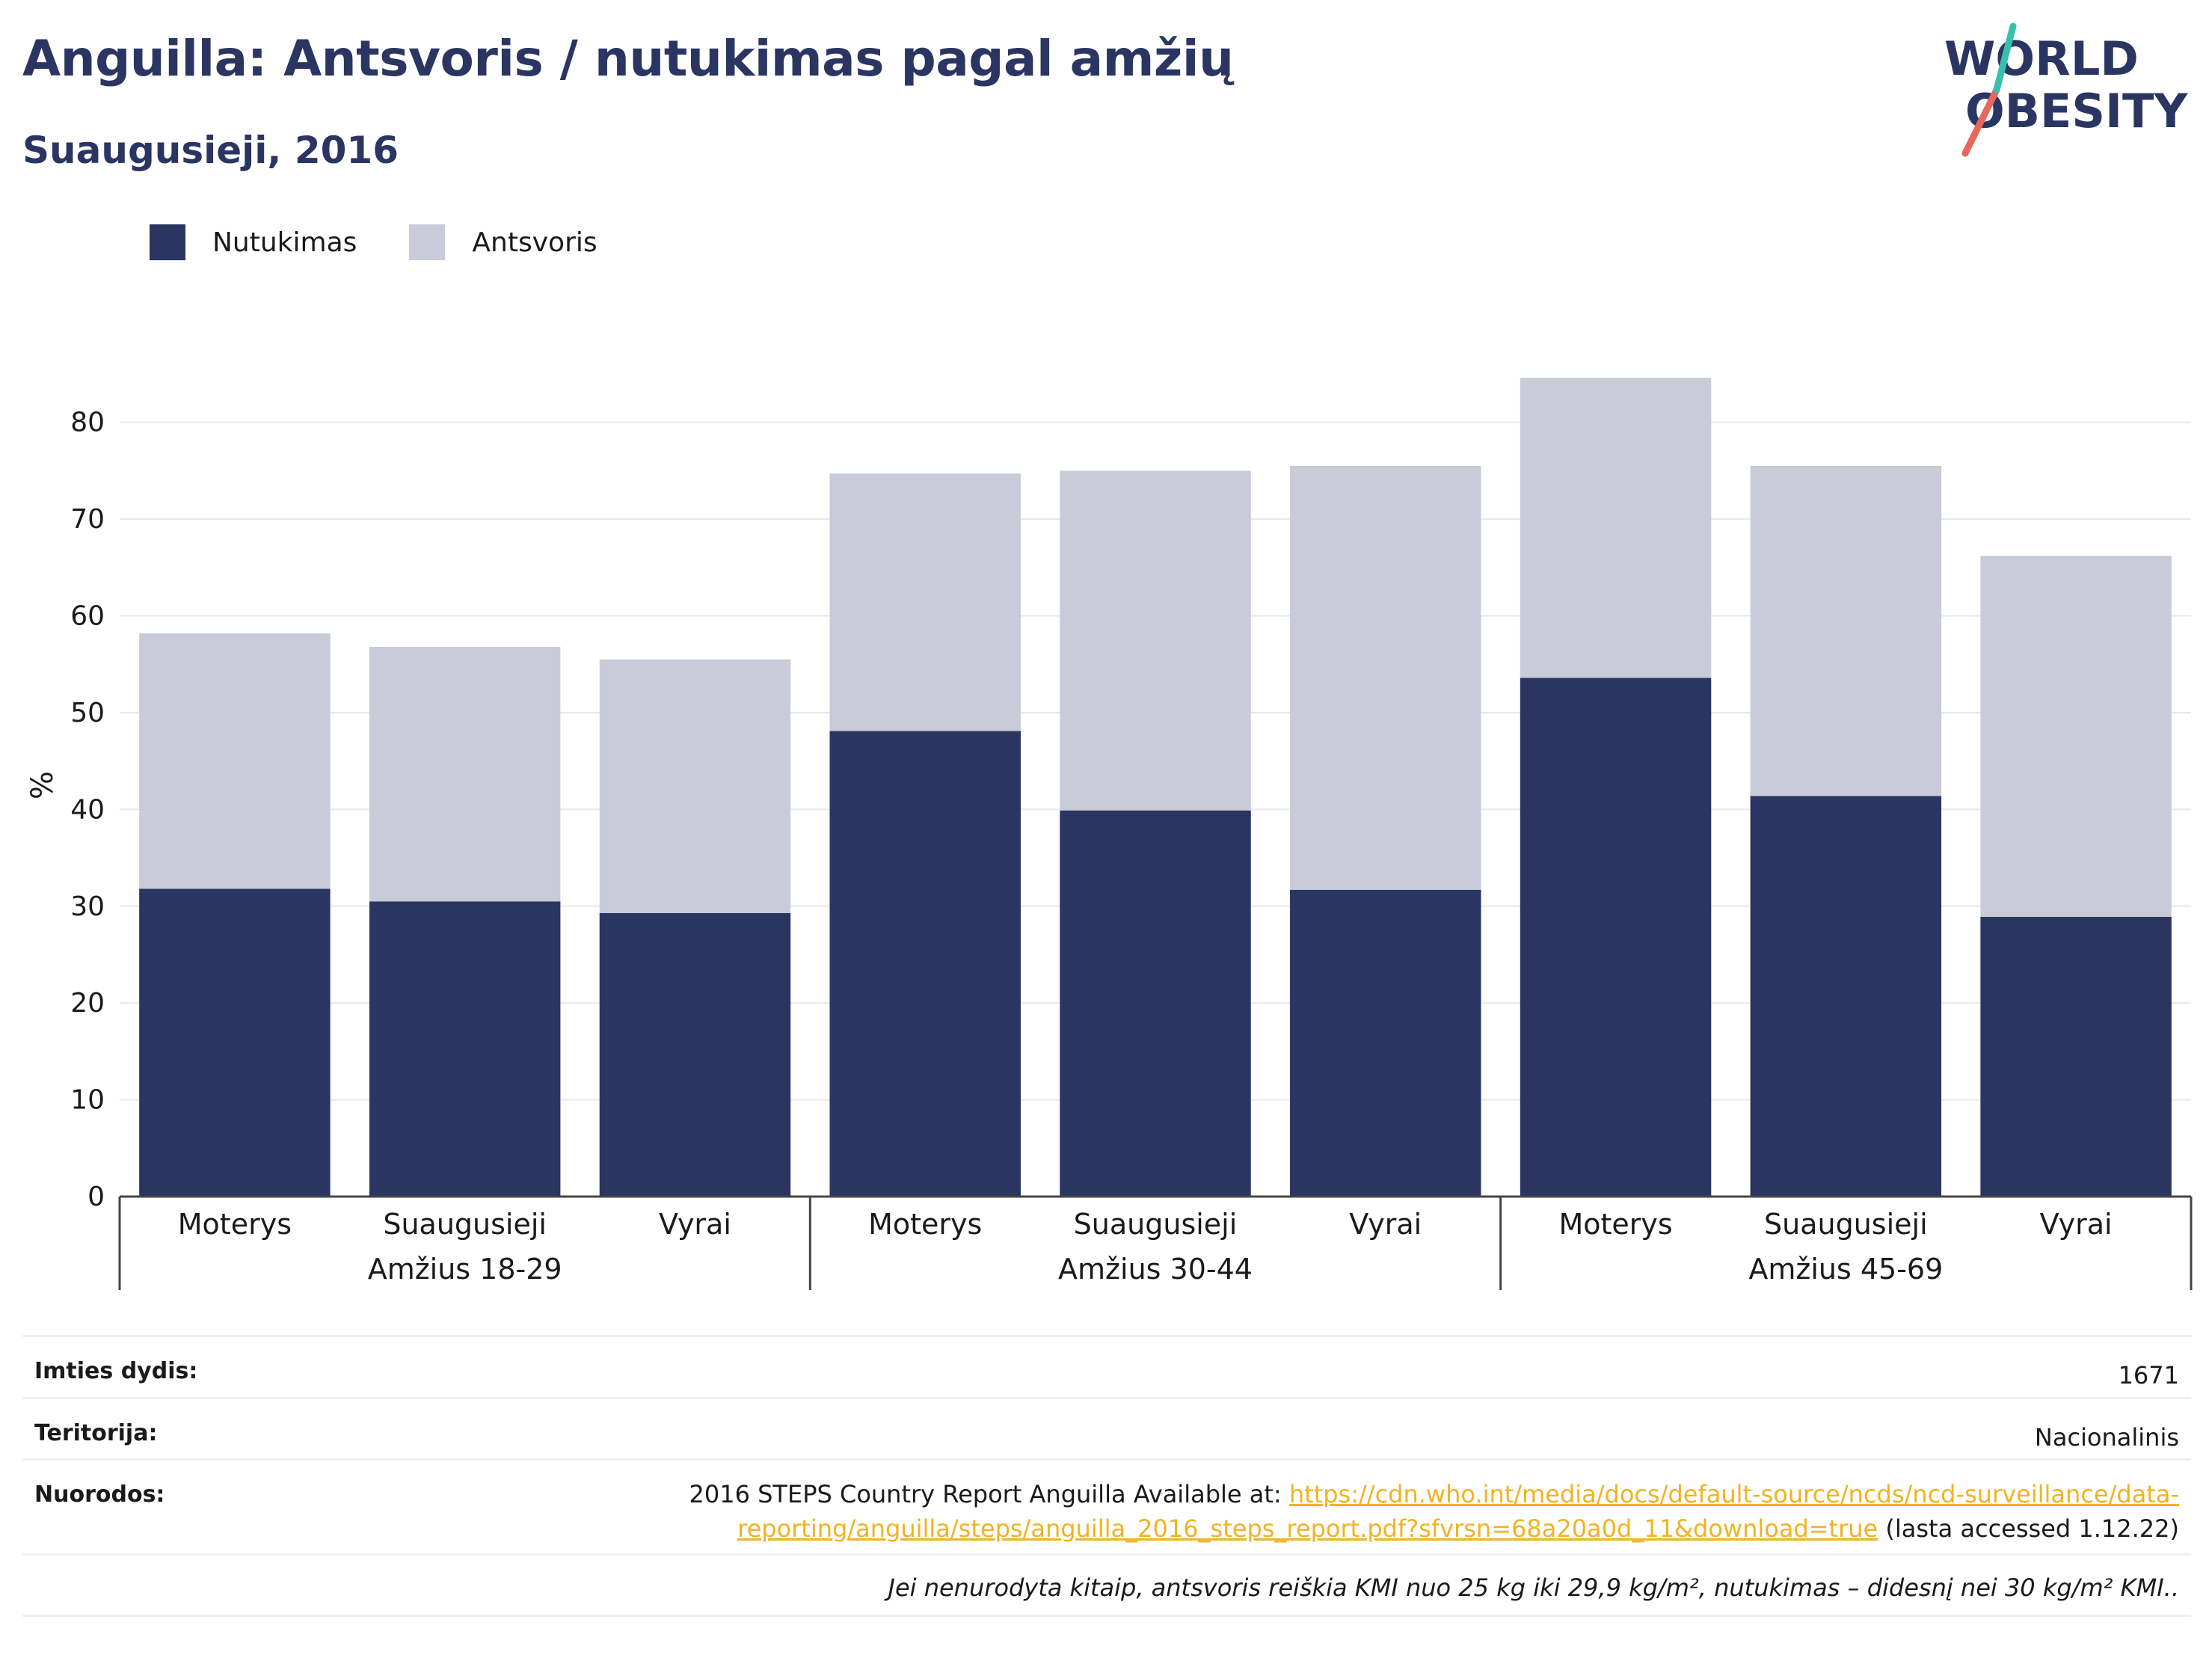 This screenshot has width=2212, height=1655. I want to click on legend-swatch-obesity, so click(167, 242).